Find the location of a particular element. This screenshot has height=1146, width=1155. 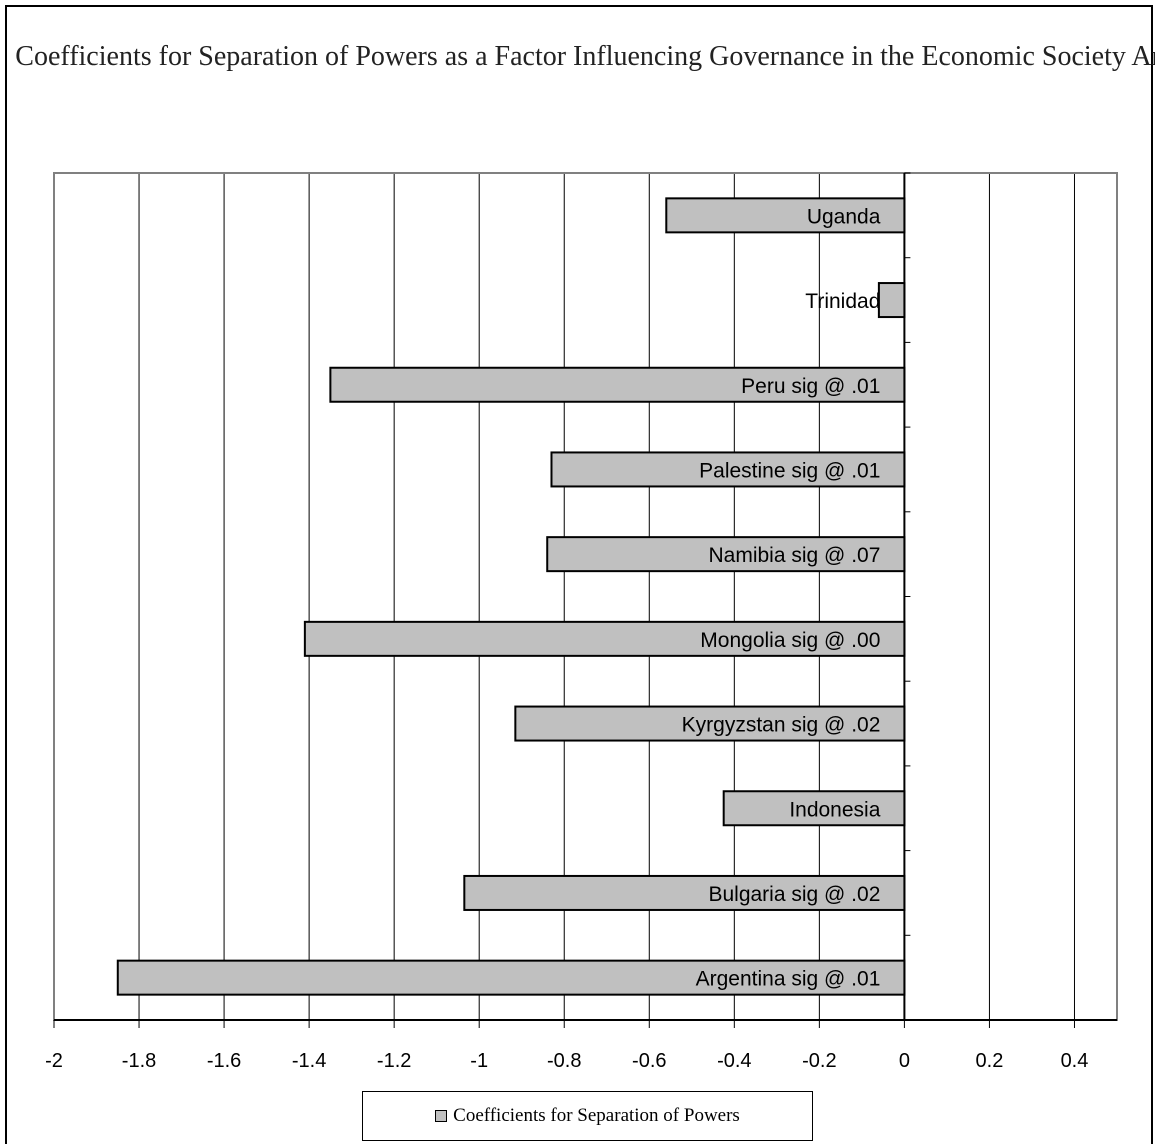

x-tick-label-0: -2 is located at coordinates (54, 1061).